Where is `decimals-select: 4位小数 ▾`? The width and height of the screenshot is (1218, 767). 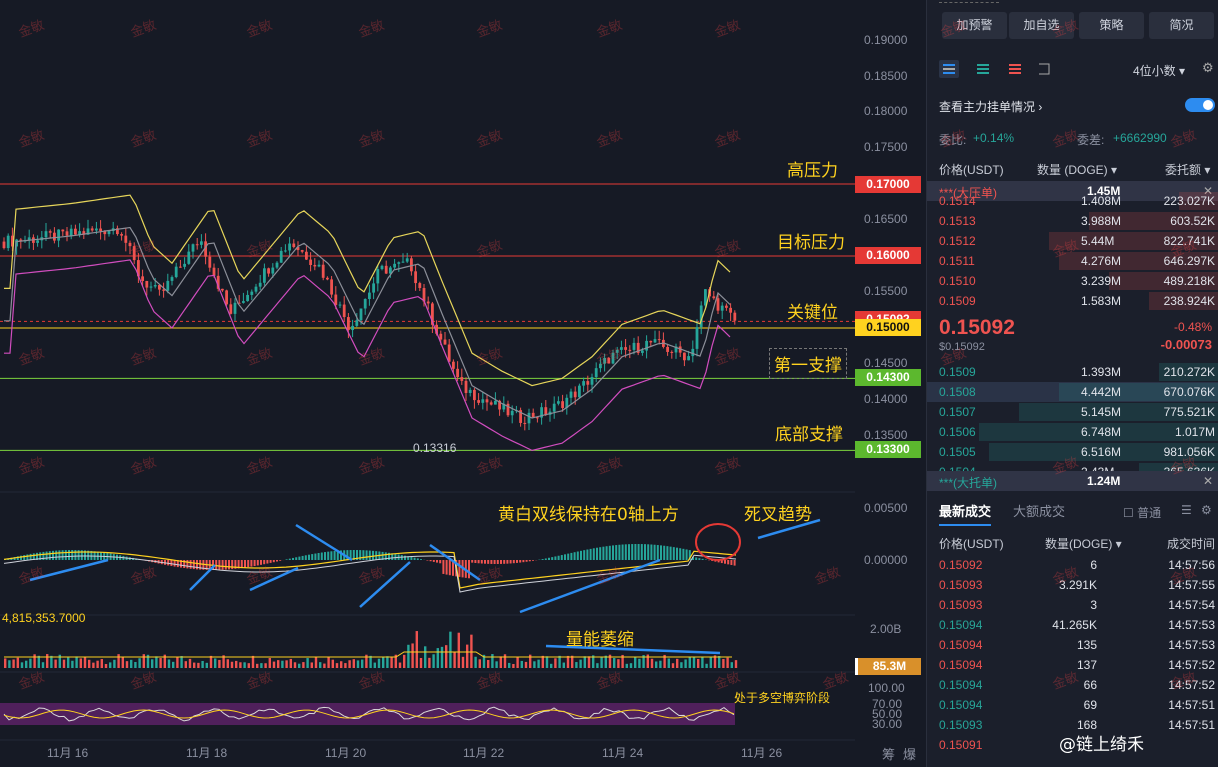
decimals-select: 4位小数 ▾ is located at coordinates (1159, 71).